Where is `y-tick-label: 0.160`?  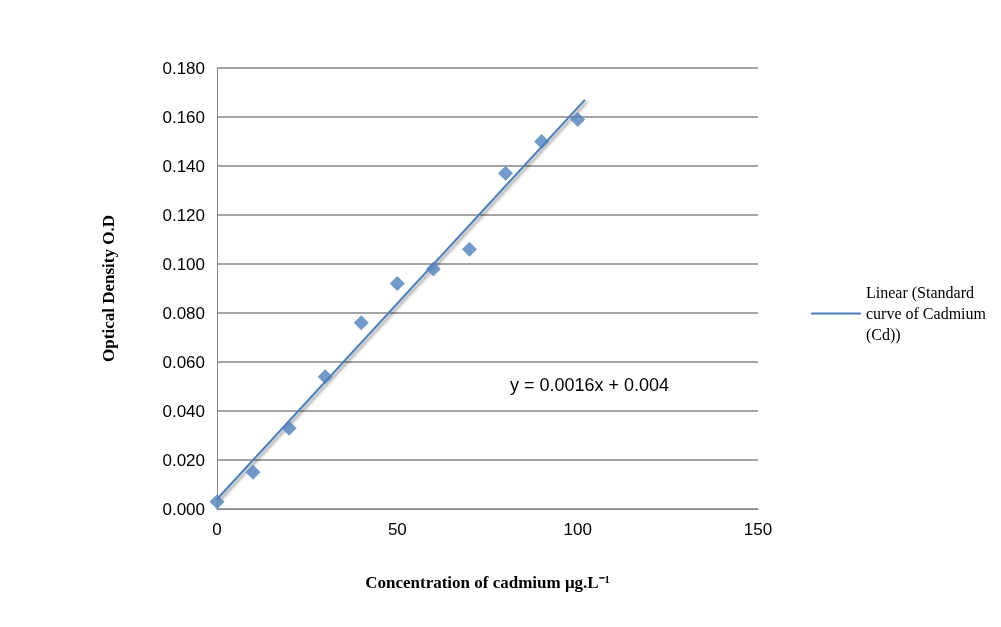
y-tick-label: 0.160 is located at coordinates (183, 117).